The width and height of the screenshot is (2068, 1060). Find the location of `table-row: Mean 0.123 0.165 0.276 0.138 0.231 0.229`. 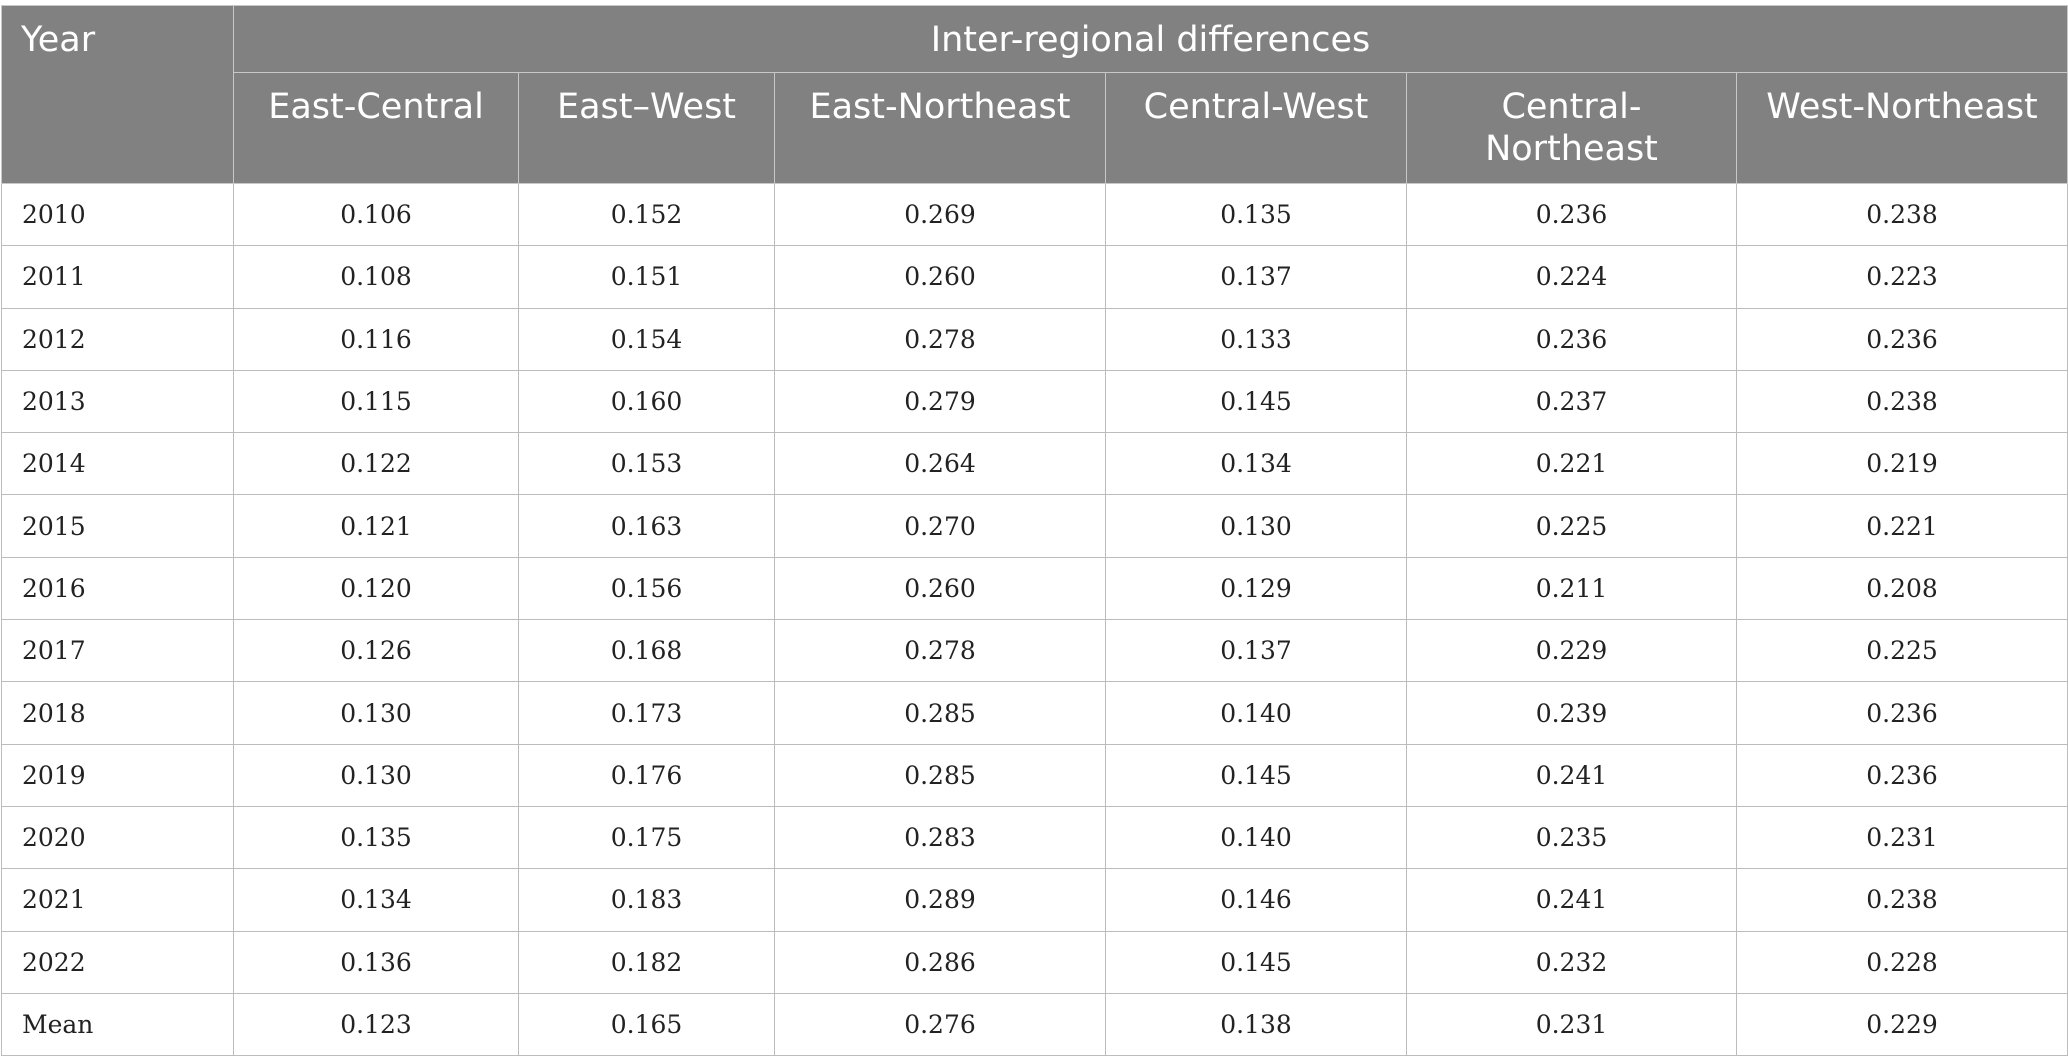

table-row: Mean 0.123 0.165 0.276 0.138 0.231 0.229 is located at coordinates (1034, 1024).